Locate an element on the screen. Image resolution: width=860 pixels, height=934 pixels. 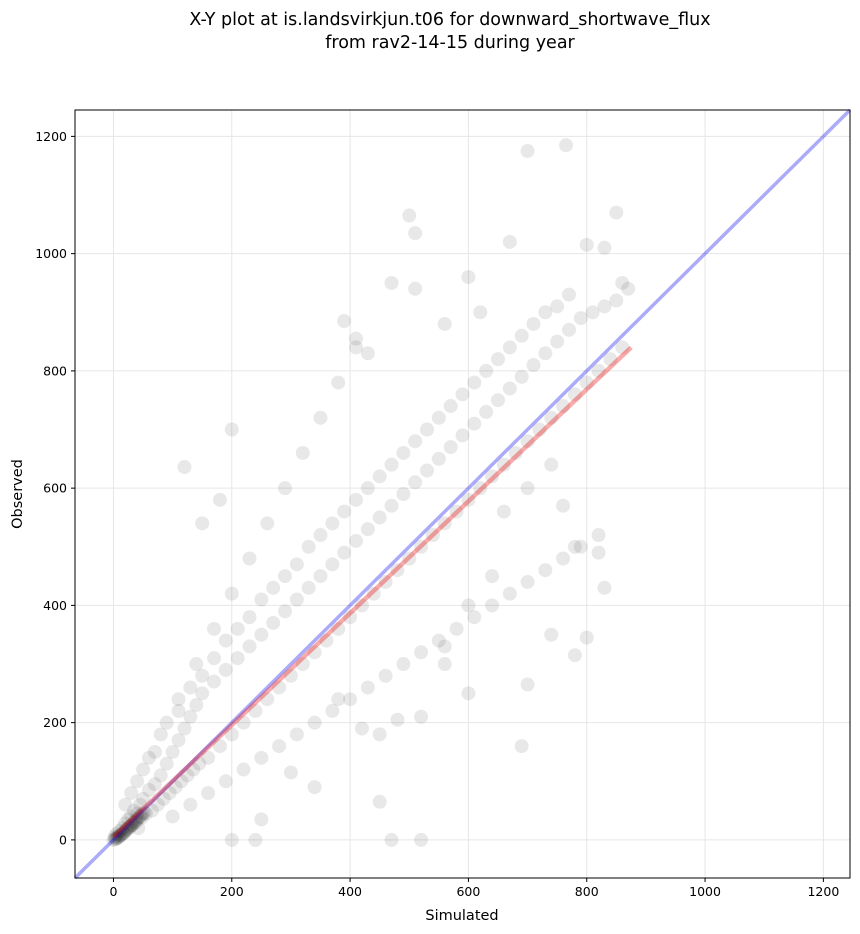
x-tick-label: 1200 is located at coordinates (823, 891).